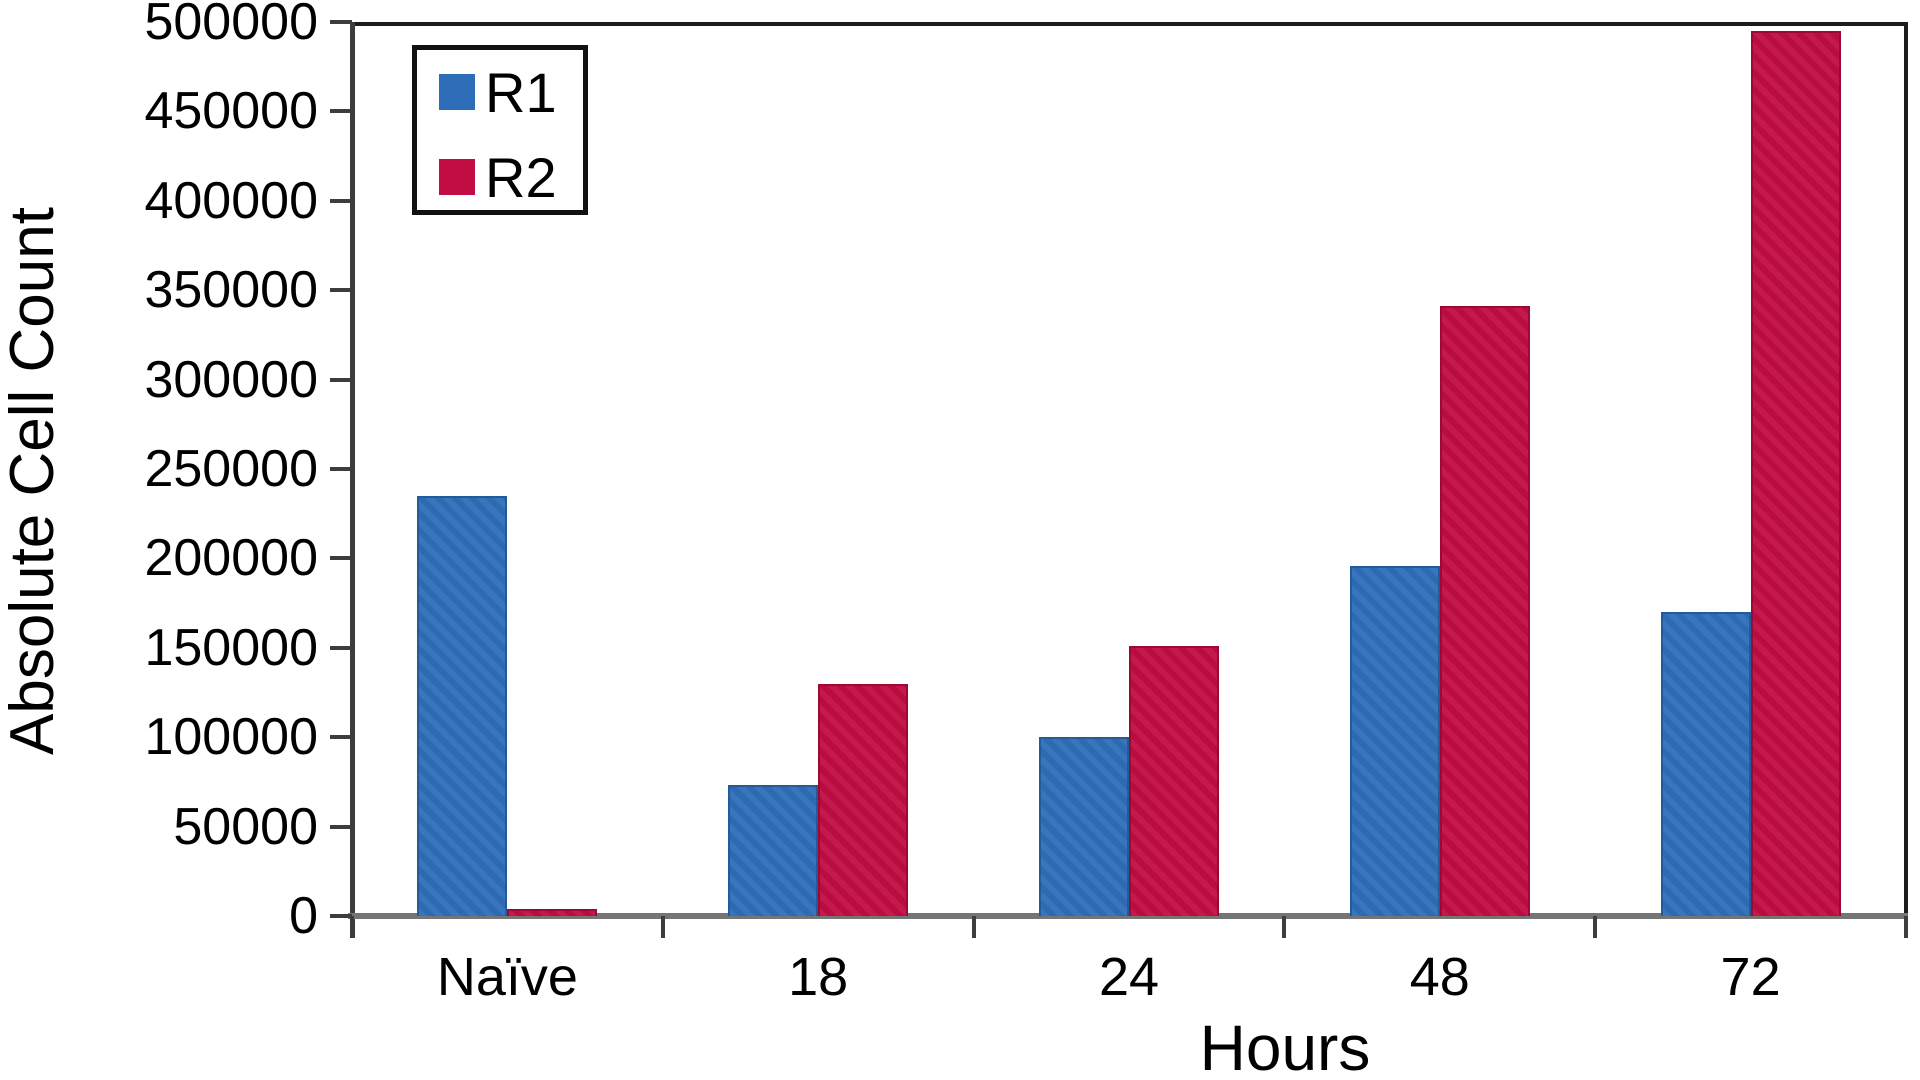 The image size is (1920, 1080). I want to click on x-category-label: 18, so click(818, 977).